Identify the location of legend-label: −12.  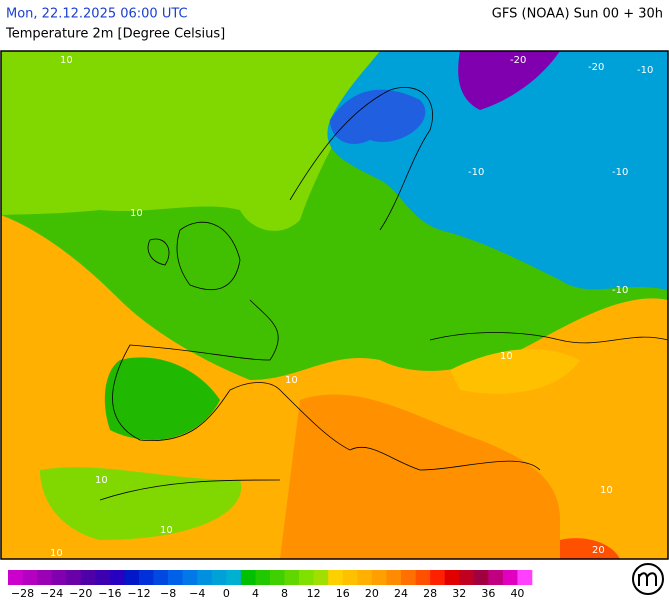
(138, 593).